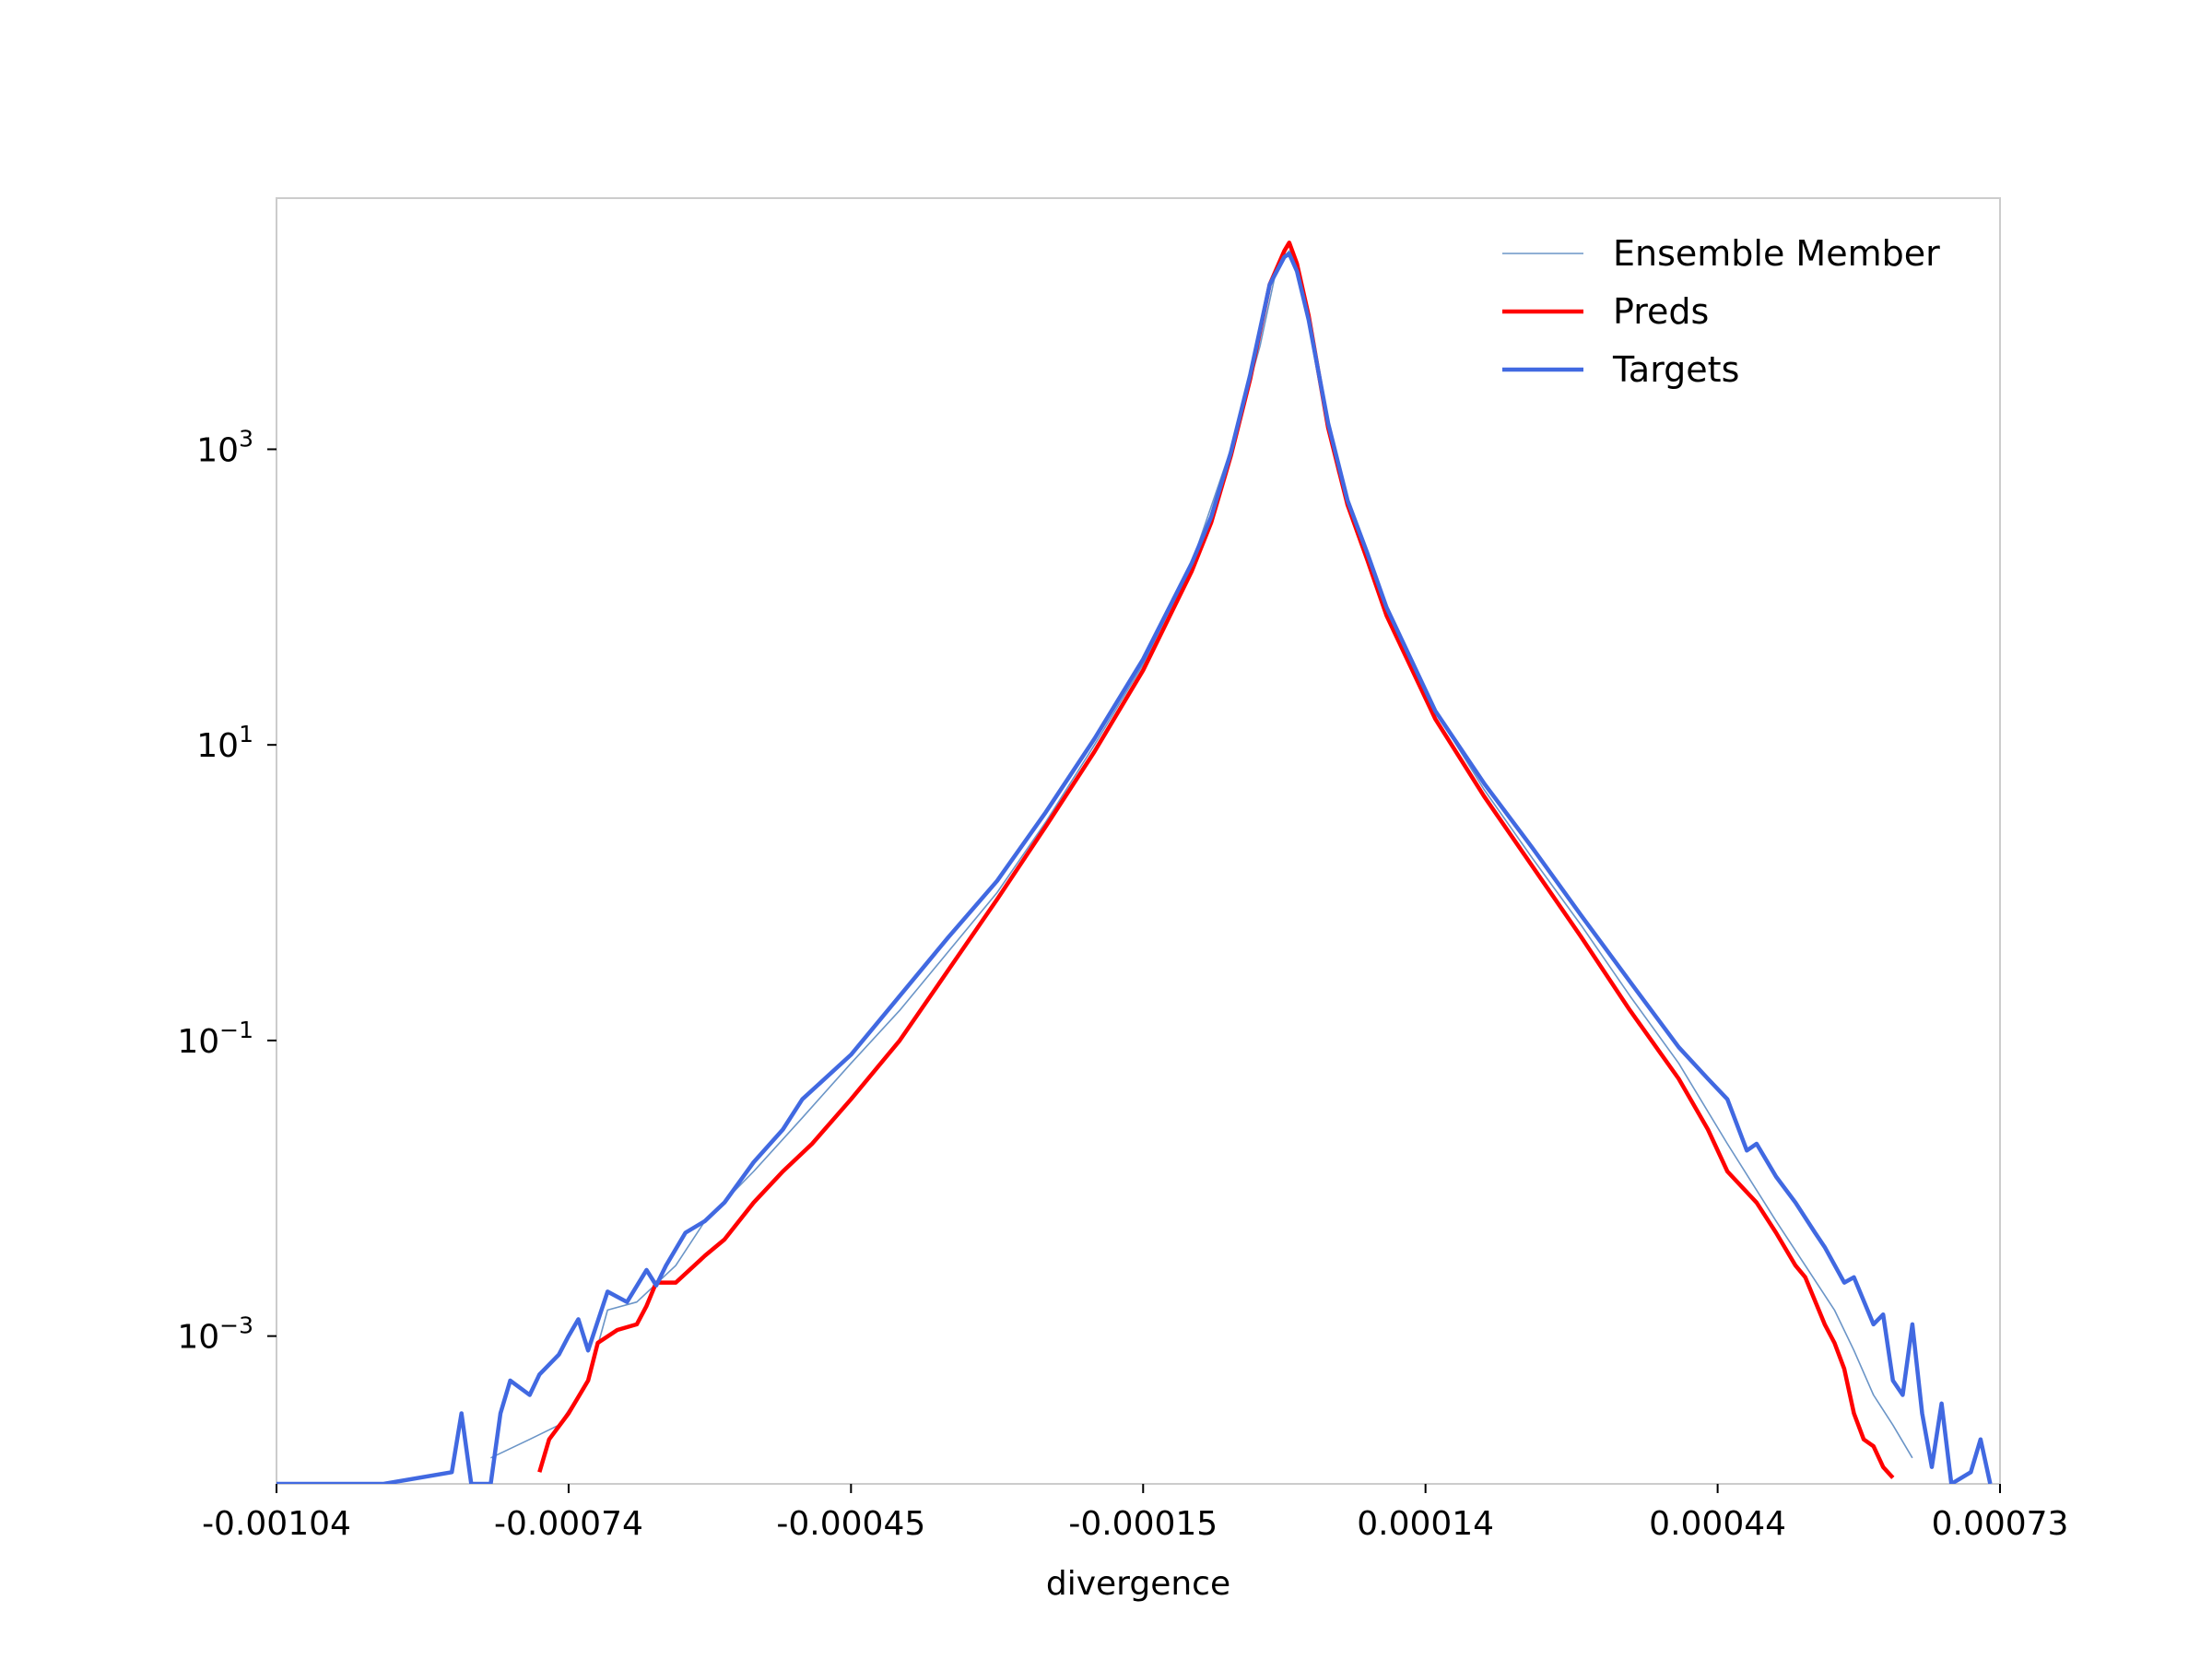  I want to click on x-tick-label: -0.00045, so click(850, 1524).